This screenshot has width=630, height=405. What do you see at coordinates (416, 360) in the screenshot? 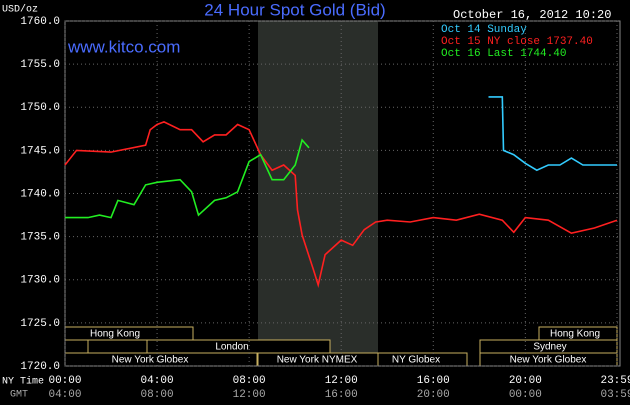
I see `session-label: NY Globex` at bounding box center [416, 360].